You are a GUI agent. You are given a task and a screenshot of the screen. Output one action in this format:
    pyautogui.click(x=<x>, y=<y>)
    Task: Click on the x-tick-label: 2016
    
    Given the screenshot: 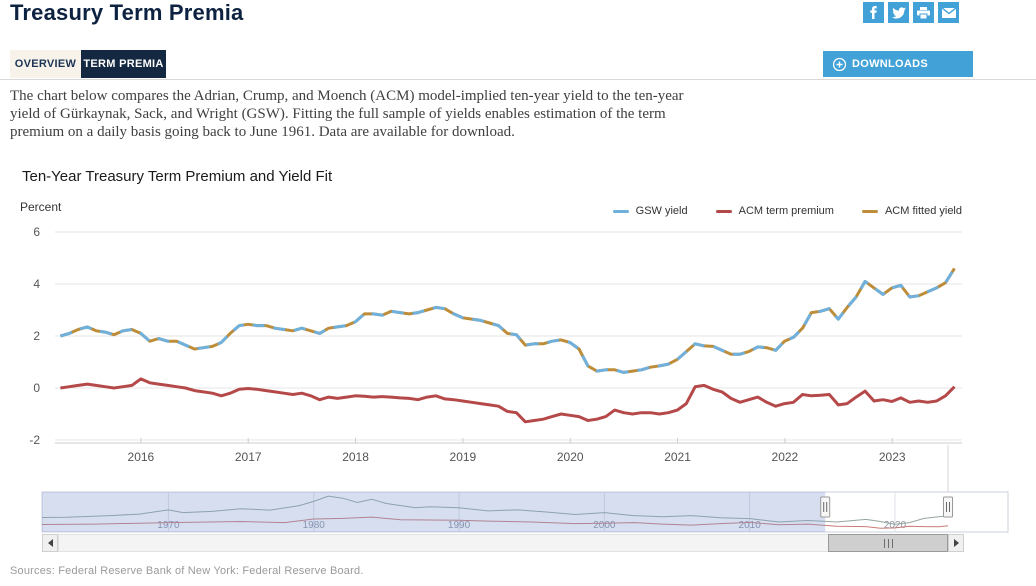 What is the action you would take?
    pyautogui.click(x=141, y=457)
    